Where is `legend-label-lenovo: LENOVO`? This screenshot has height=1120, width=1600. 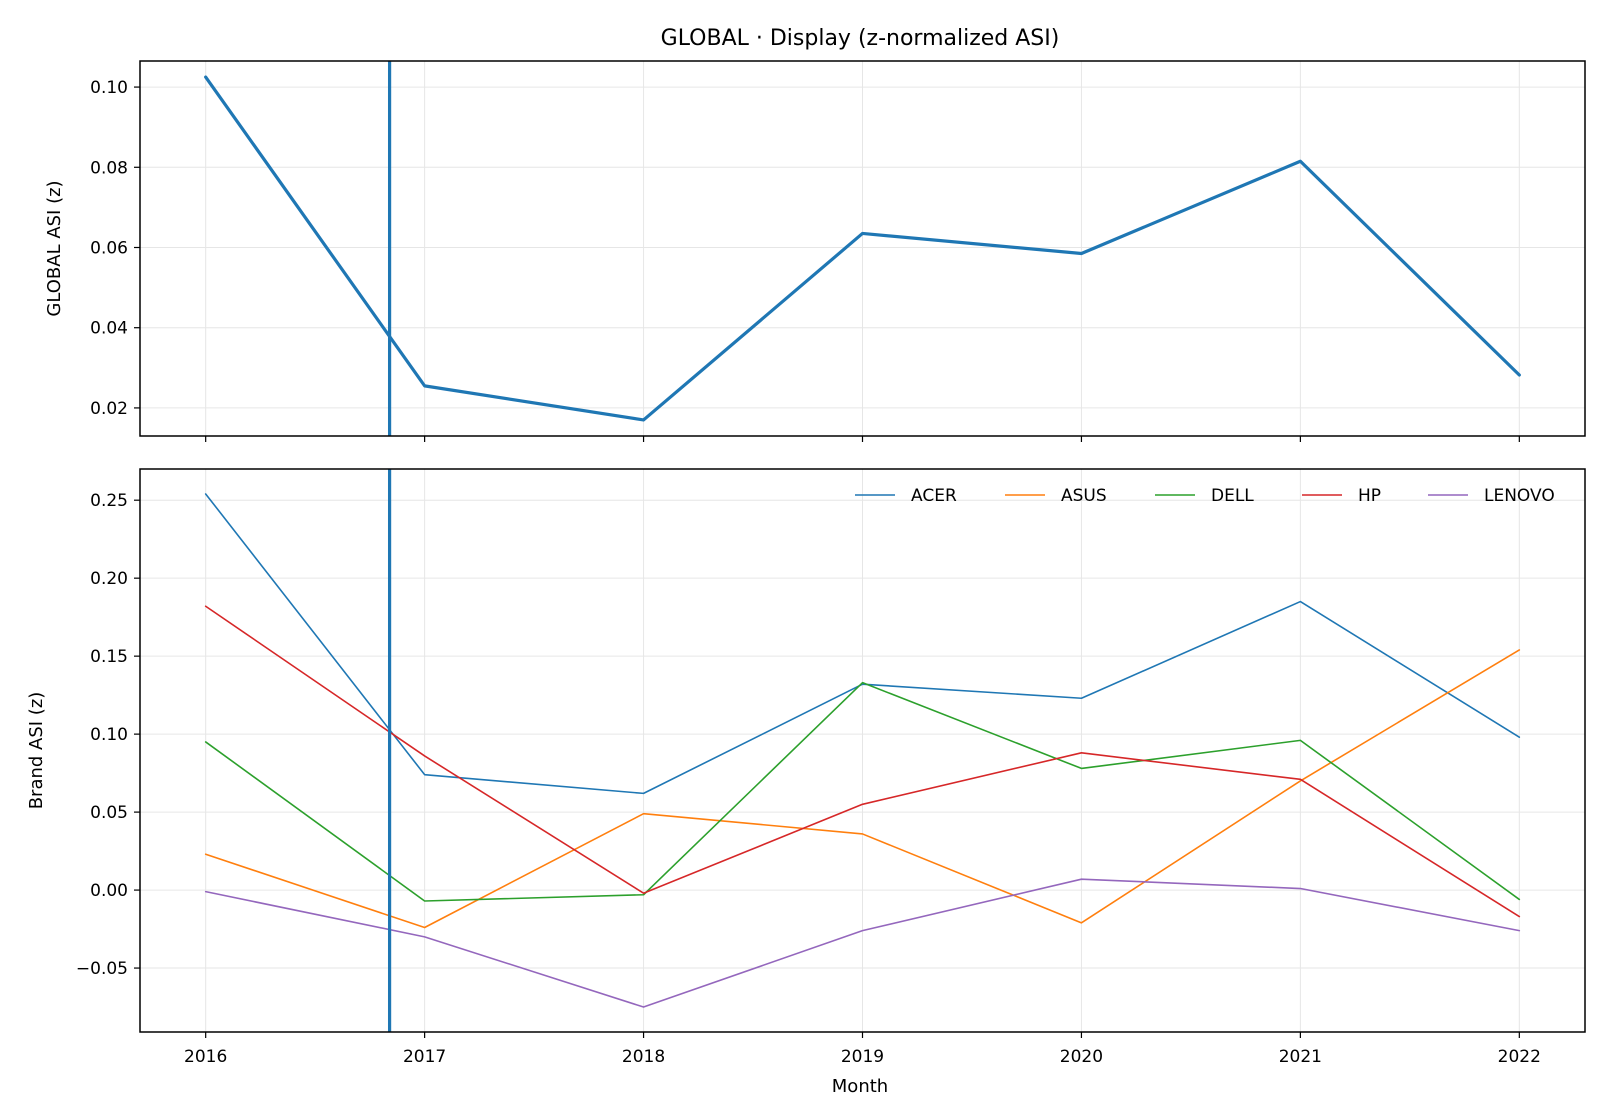 legend-label-lenovo: LENOVO is located at coordinates (1519, 496).